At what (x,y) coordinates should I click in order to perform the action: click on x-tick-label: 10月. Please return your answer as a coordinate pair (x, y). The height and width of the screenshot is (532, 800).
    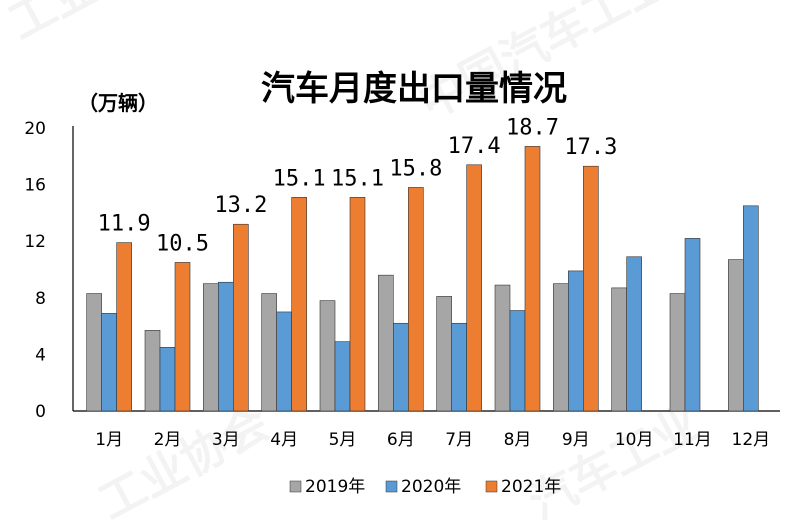
    Looking at the image, I should click on (634, 440).